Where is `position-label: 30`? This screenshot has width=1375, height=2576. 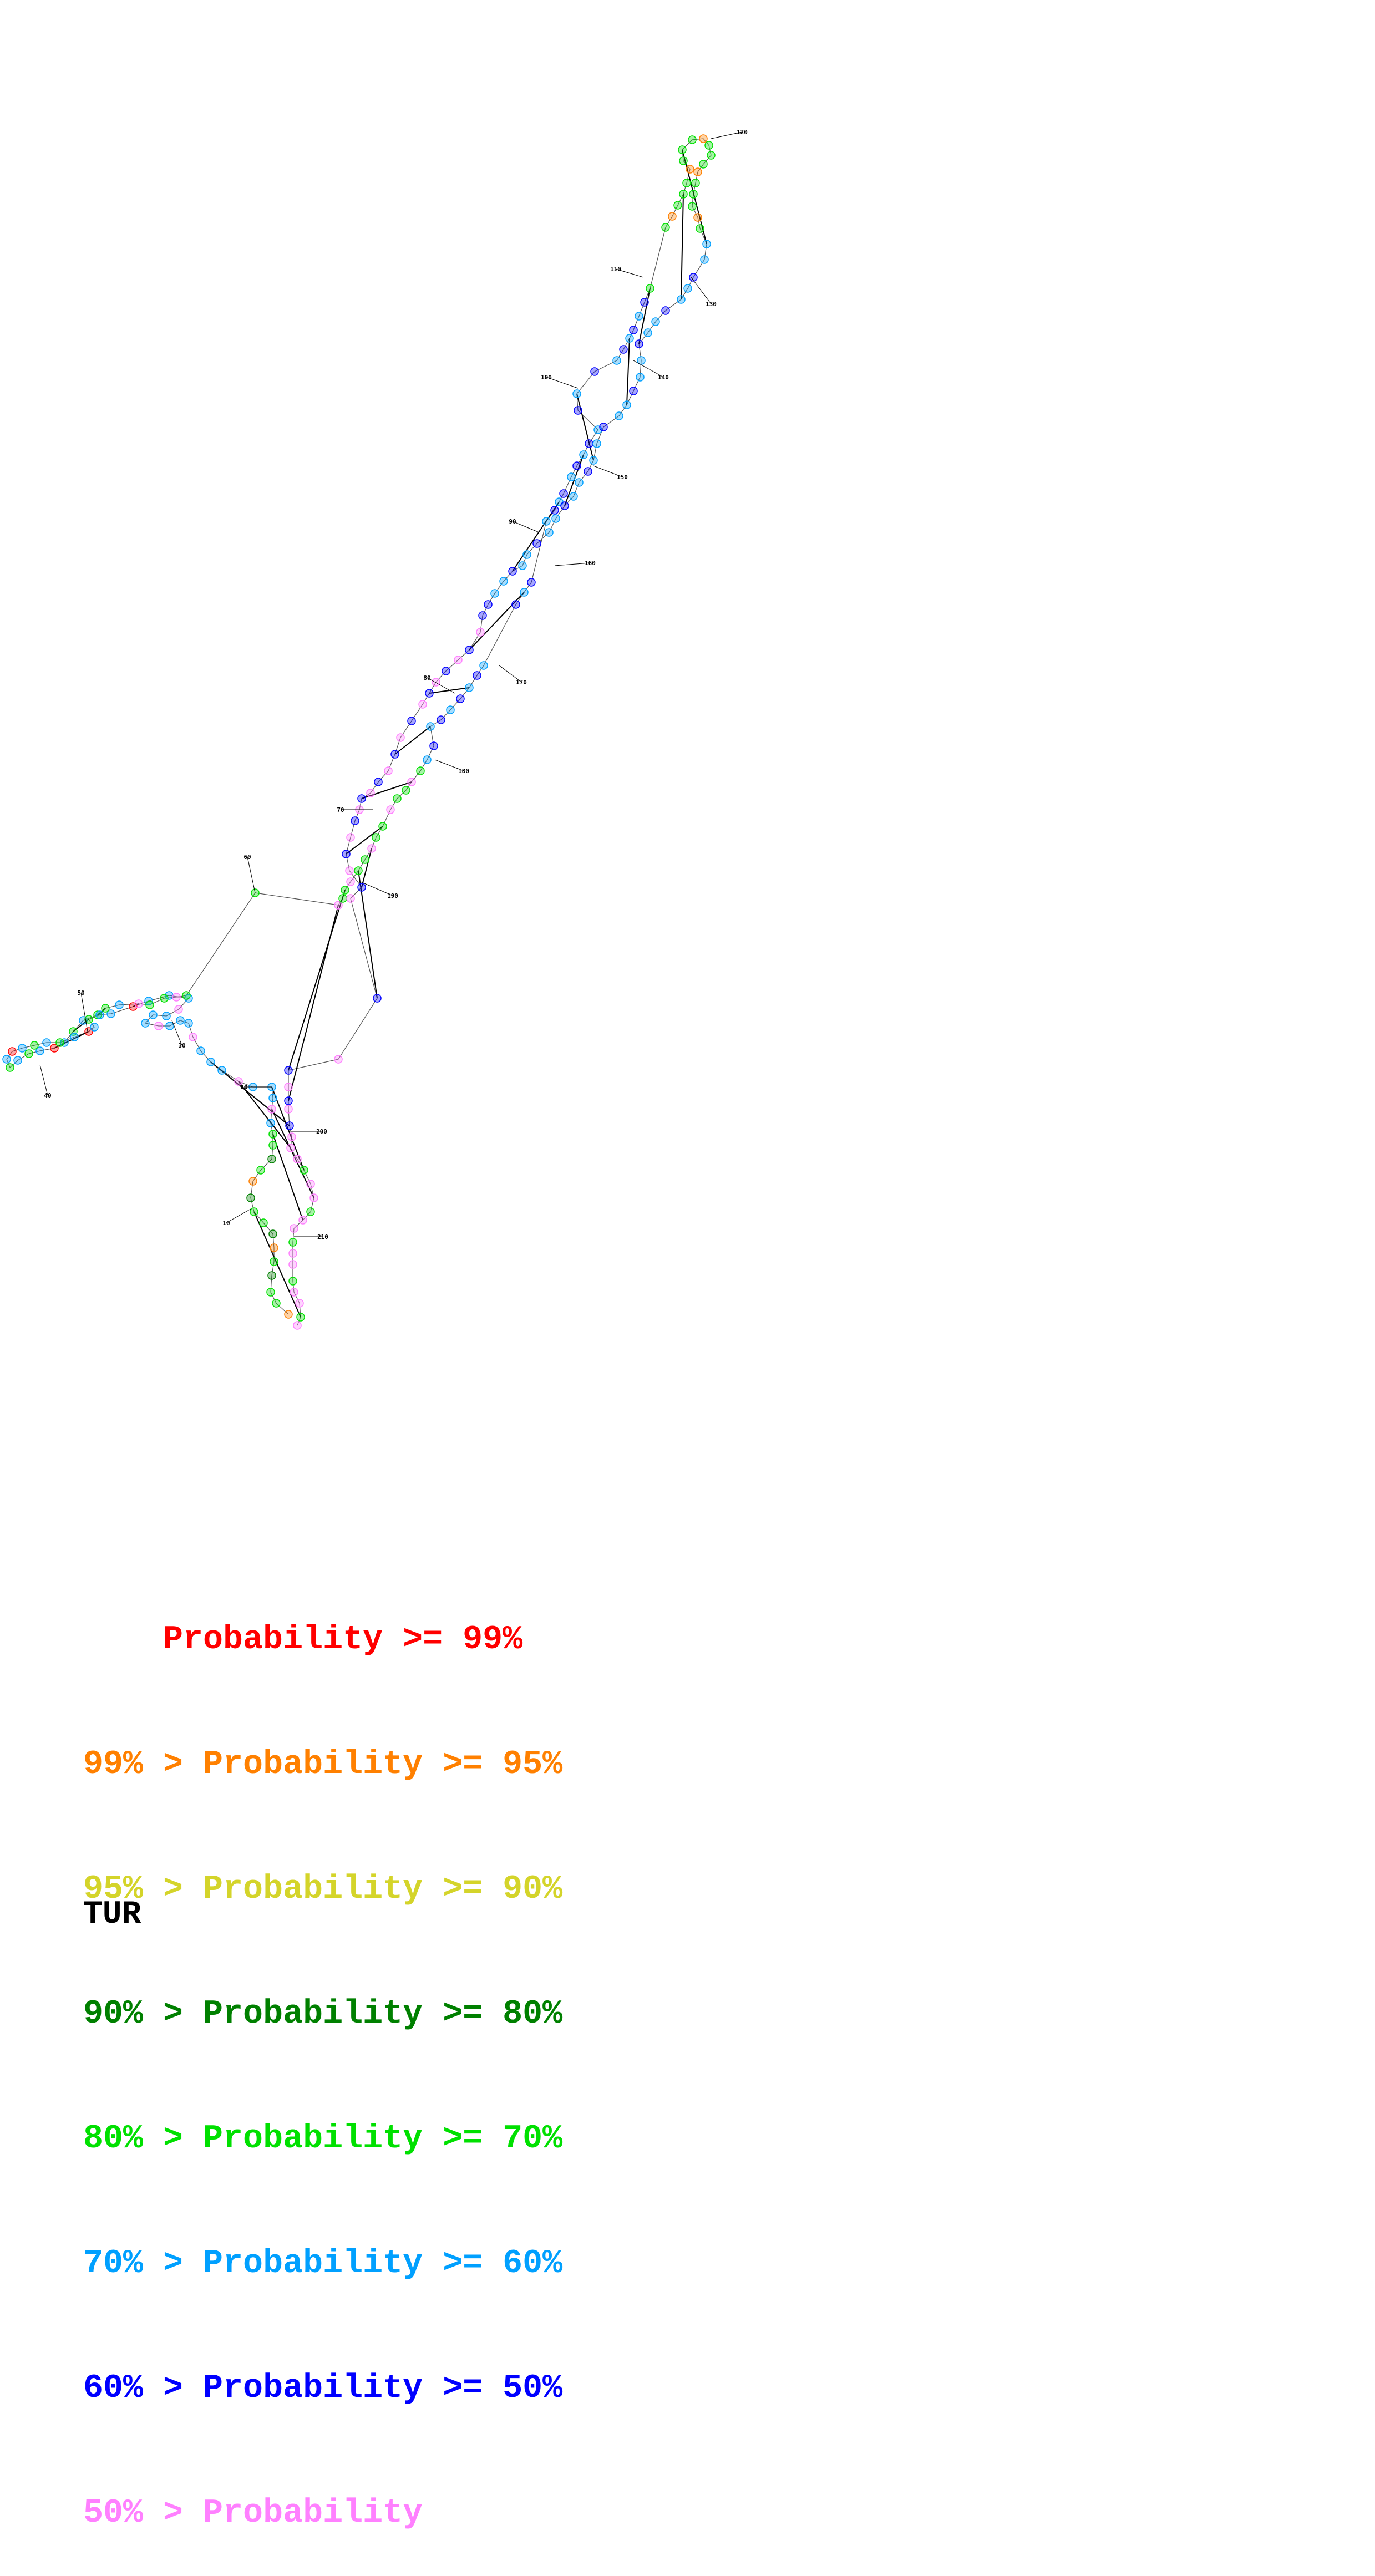 position-label: 30 is located at coordinates (181, 1045).